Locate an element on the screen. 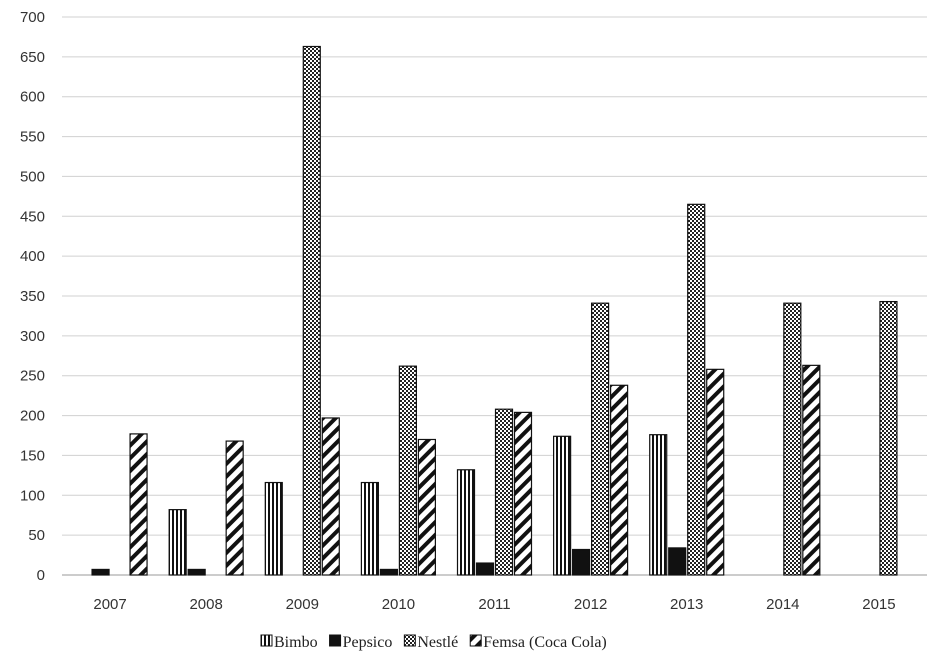 Image resolution: width=927 pixels, height=658 pixels. bar-pepsico-2012 is located at coordinates (581, 562).